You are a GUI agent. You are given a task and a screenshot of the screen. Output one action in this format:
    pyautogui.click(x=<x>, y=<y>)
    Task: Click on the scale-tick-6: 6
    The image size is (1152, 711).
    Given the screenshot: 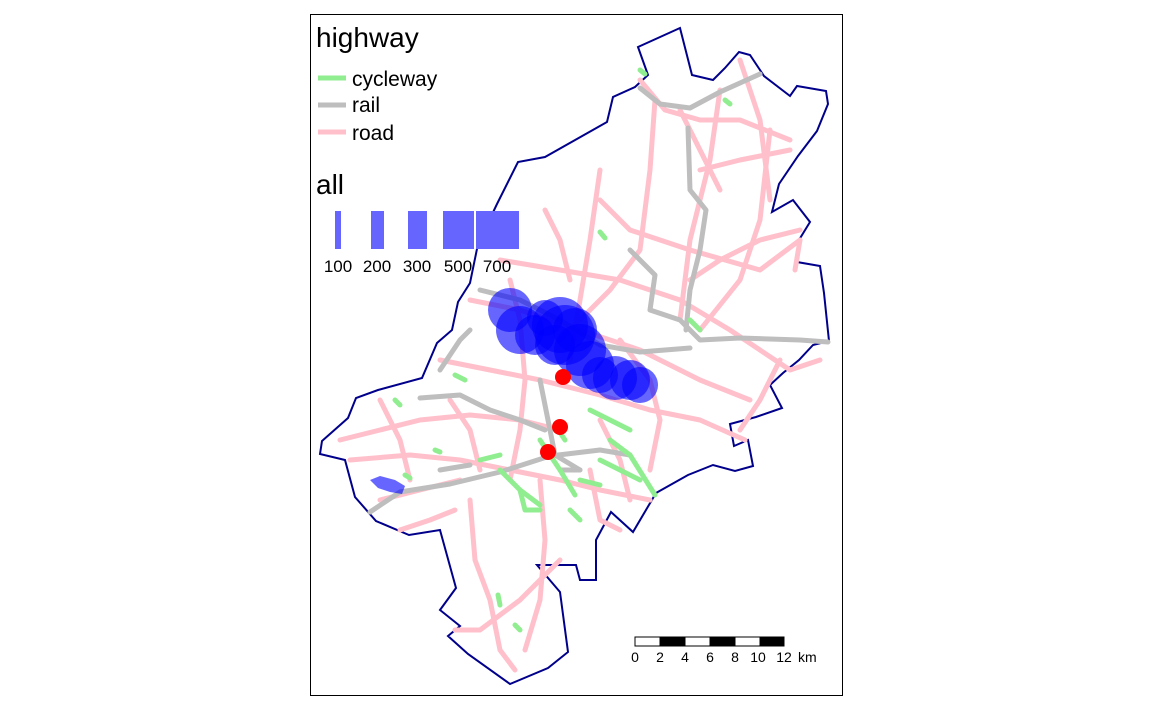 What is the action you would take?
    pyautogui.click(x=710, y=657)
    